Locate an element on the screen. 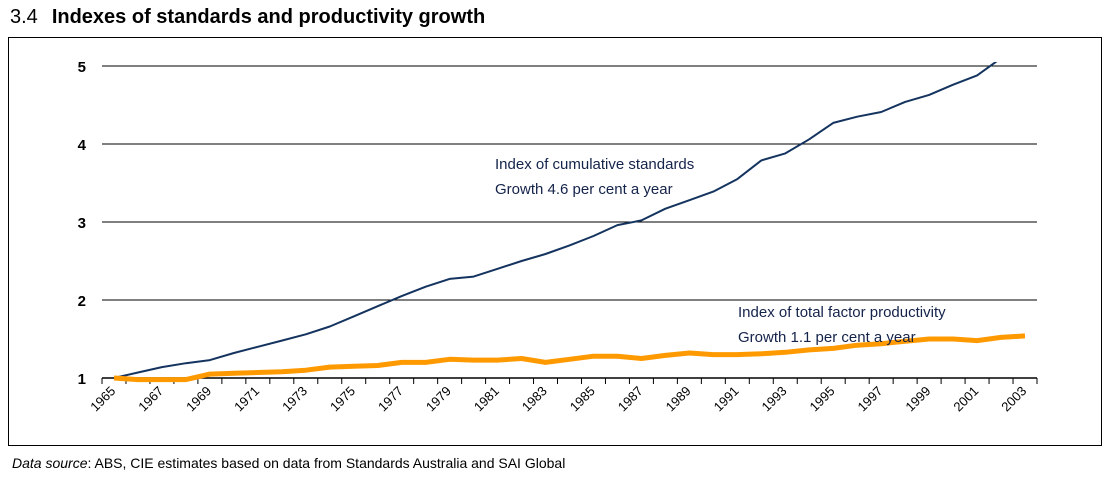  annotation-2: Index of total factor productivity is located at coordinates (842, 312).